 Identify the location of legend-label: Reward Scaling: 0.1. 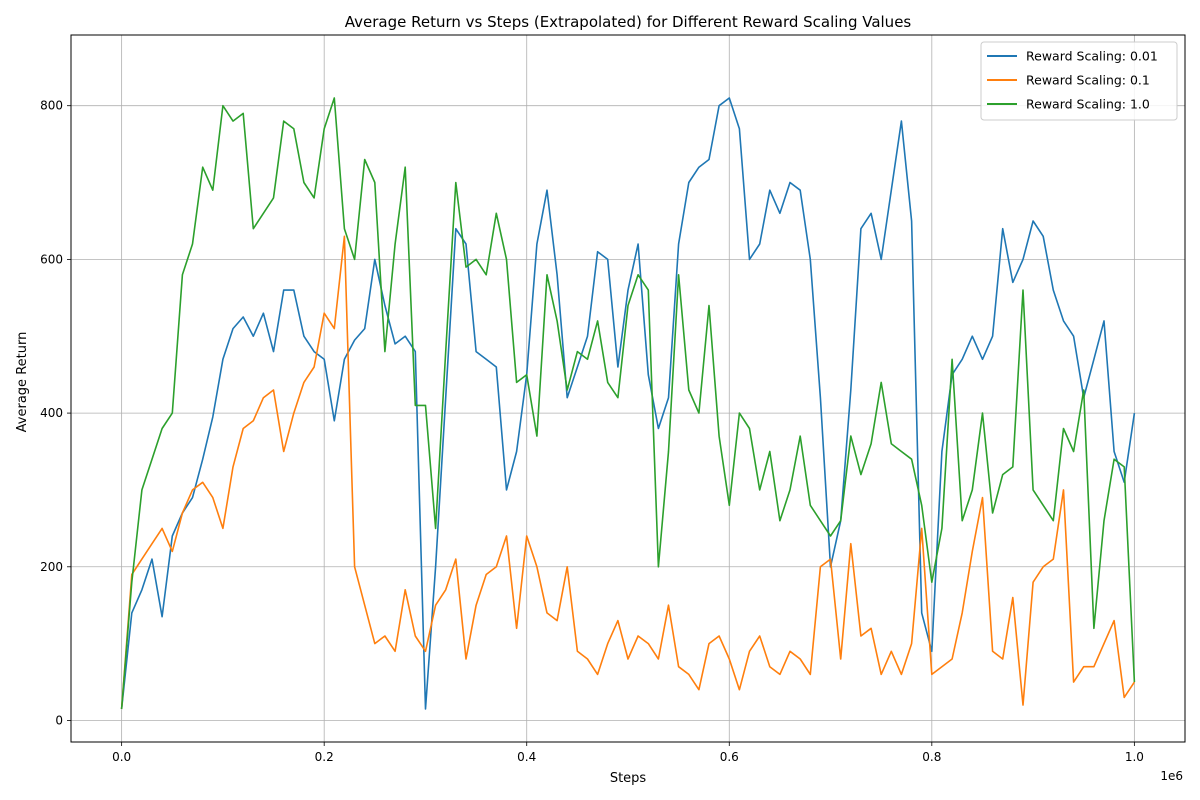
(1088, 80).